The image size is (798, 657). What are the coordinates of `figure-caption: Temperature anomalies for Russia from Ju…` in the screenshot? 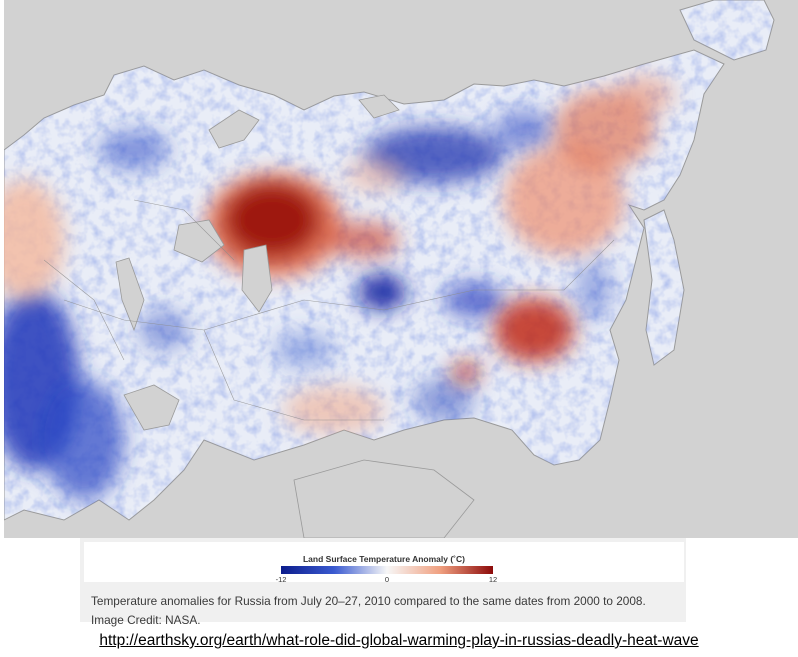 It's located at (368, 610).